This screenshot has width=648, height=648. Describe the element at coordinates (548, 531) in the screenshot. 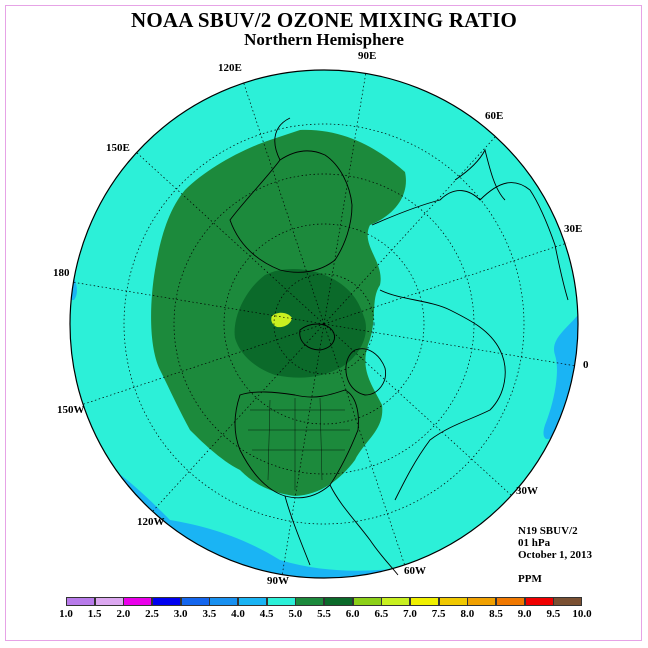

I see `instrument-label: N19 SBUV/2` at that location.